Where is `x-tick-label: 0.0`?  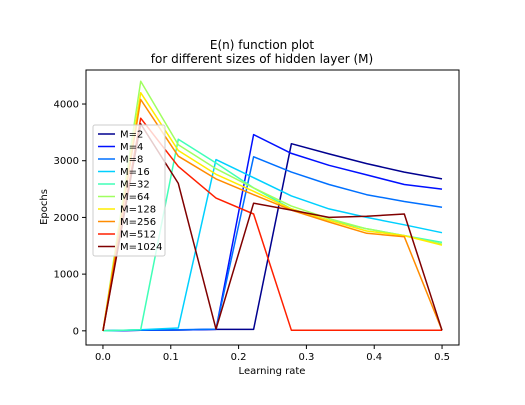 x-tick-label: 0.0 is located at coordinates (103, 357).